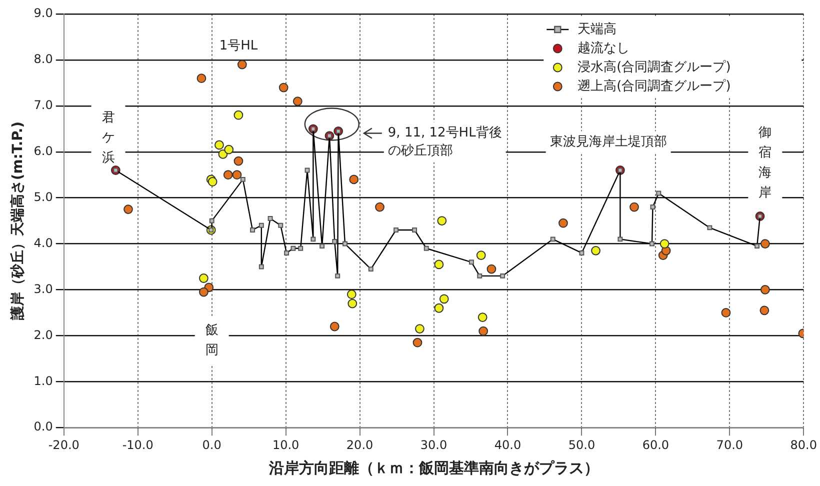 The image size is (820, 486). I want to click on legend-label: 天端高, so click(597, 28).